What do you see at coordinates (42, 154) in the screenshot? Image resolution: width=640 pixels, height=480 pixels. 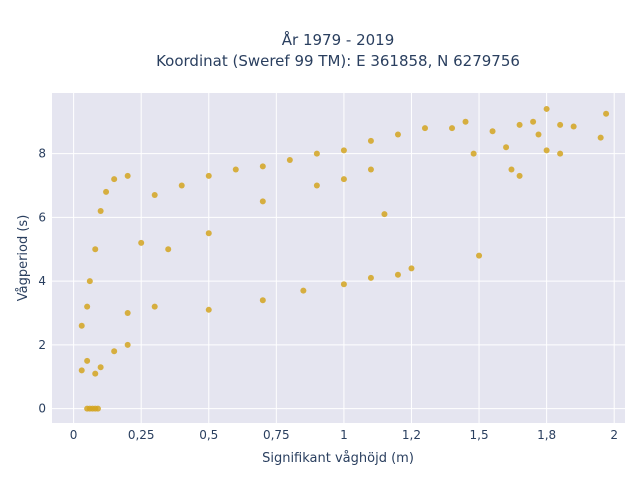 I see `y-tick-label: 8` at bounding box center [42, 154].